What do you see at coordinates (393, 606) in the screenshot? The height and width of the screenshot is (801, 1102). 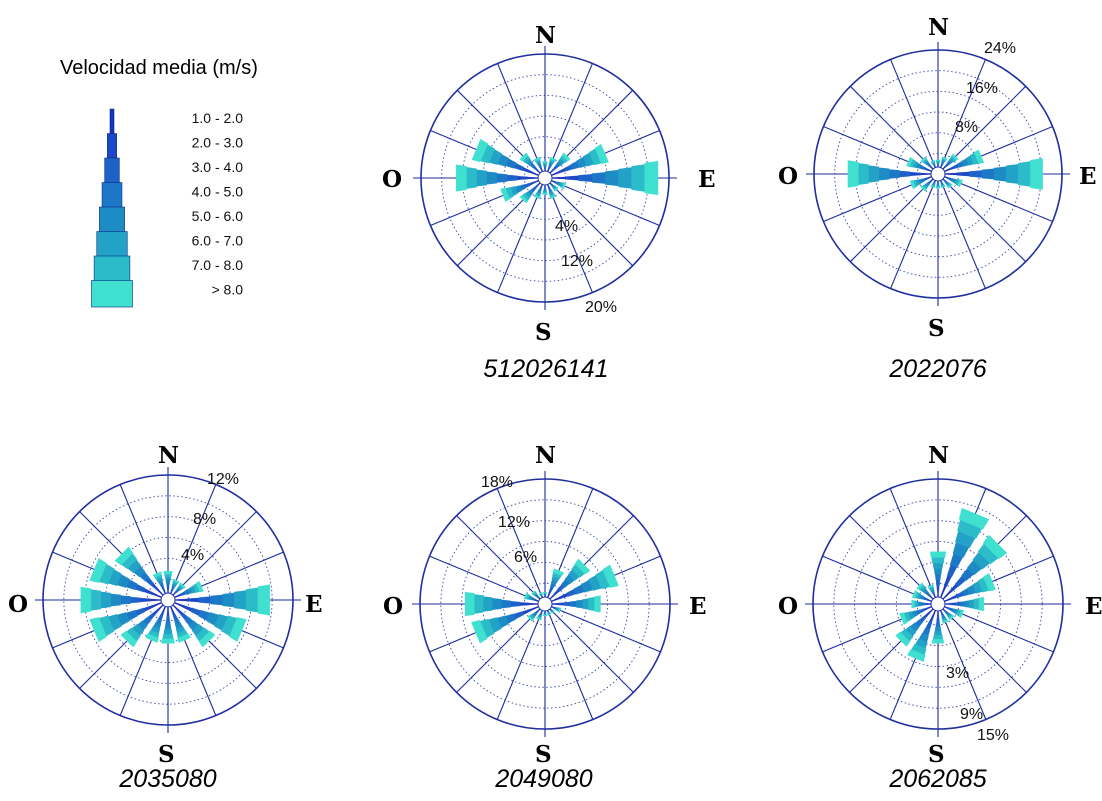 I see `direction-label: O` at bounding box center [393, 606].